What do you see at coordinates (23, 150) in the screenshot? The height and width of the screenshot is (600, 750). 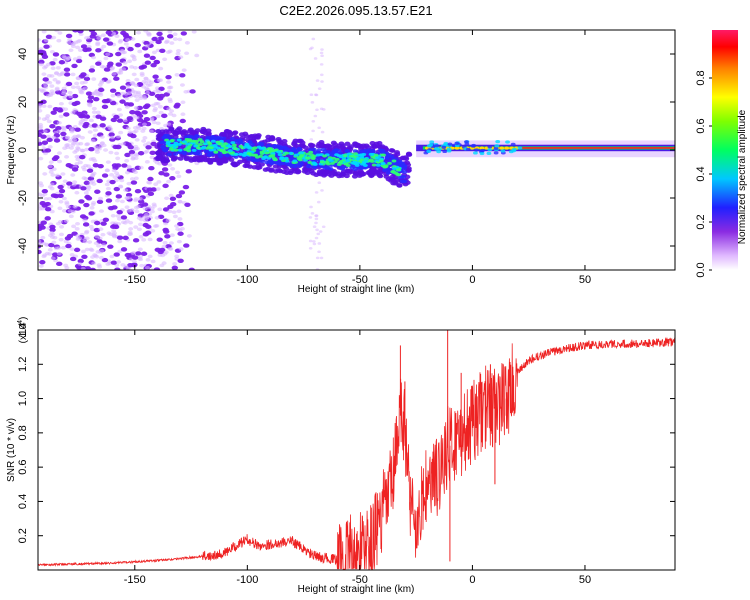 I see `y-tick-label: 0` at bounding box center [23, 150].